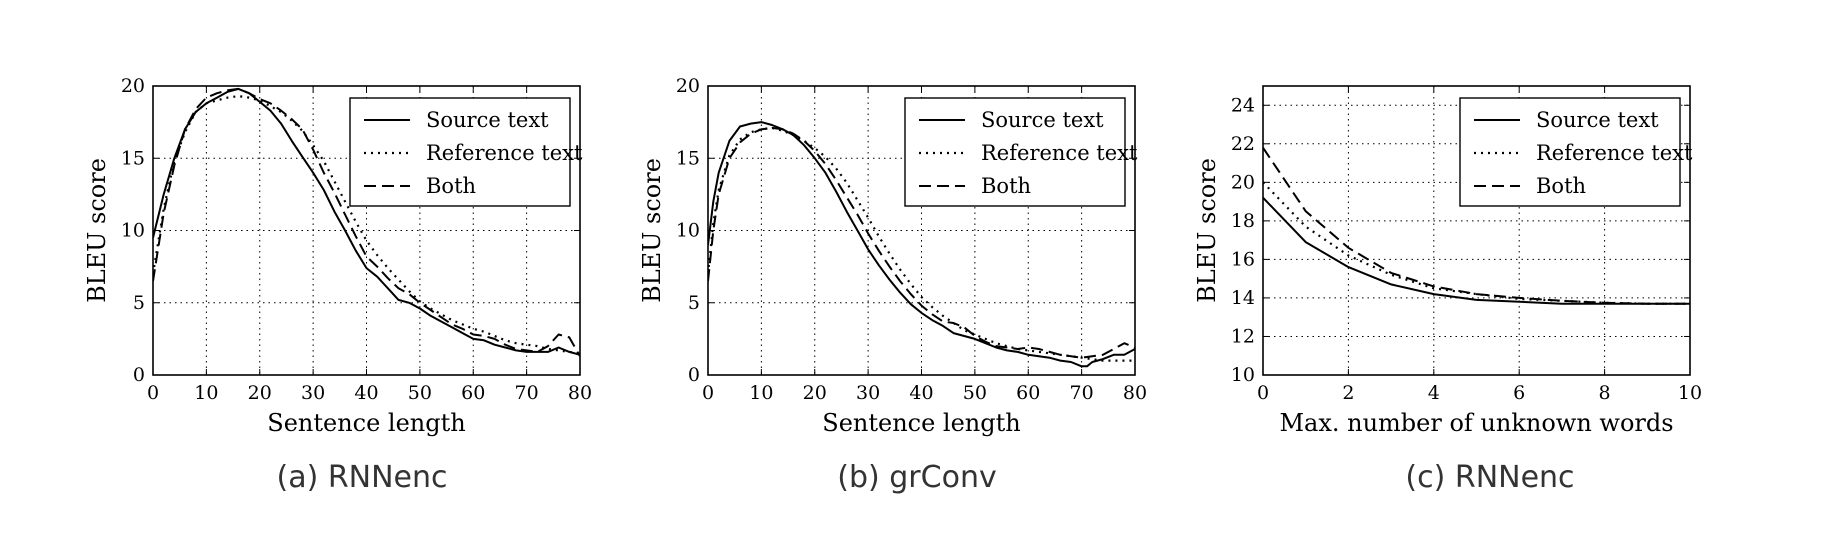 The image size is (1846, 558). Describe the element at coordinates (1434, 393) in the screenshot. I see `x-tick-label: 4` at that location.